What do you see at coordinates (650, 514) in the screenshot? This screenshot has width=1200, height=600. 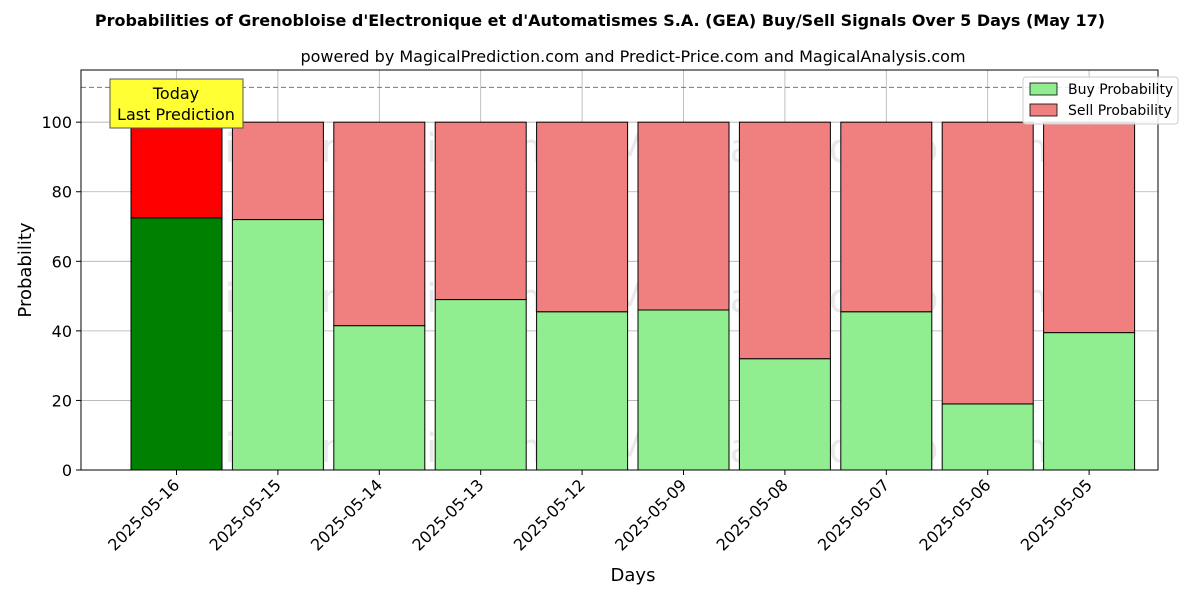 I see `x-tick-label: 2025-05-09` at bounding box center [650, 514].